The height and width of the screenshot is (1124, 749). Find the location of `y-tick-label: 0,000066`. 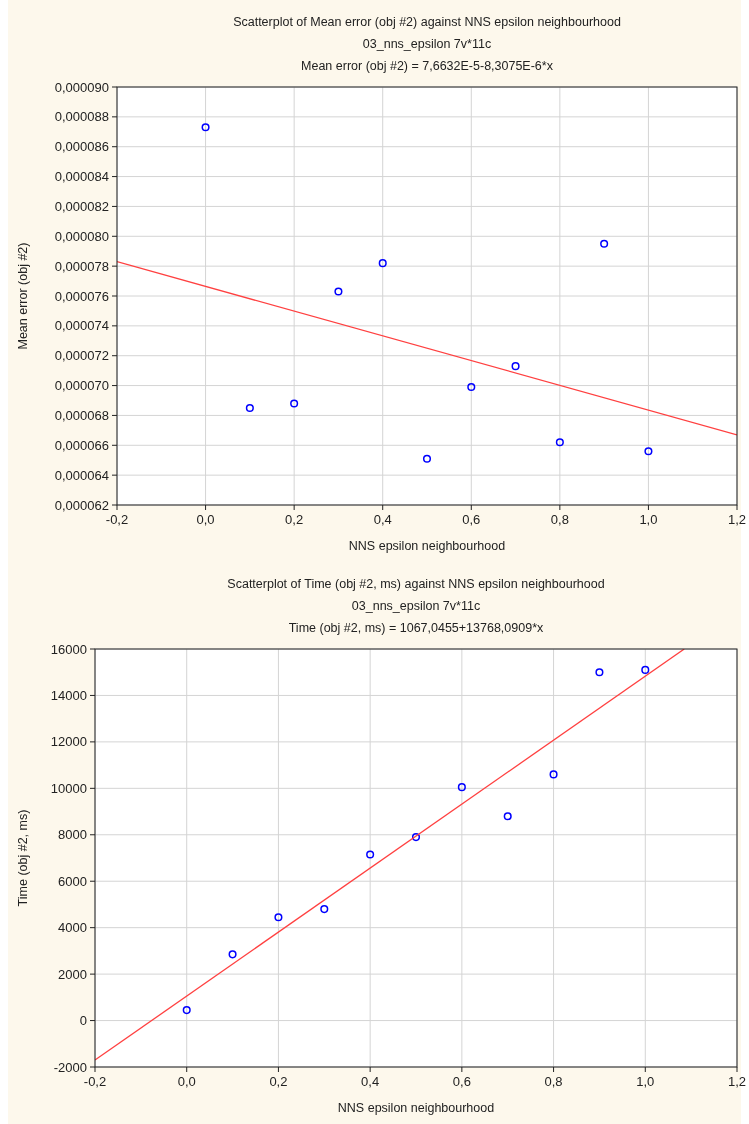

y-tick-label: 0,000066 is located at coordinates (81, 445).